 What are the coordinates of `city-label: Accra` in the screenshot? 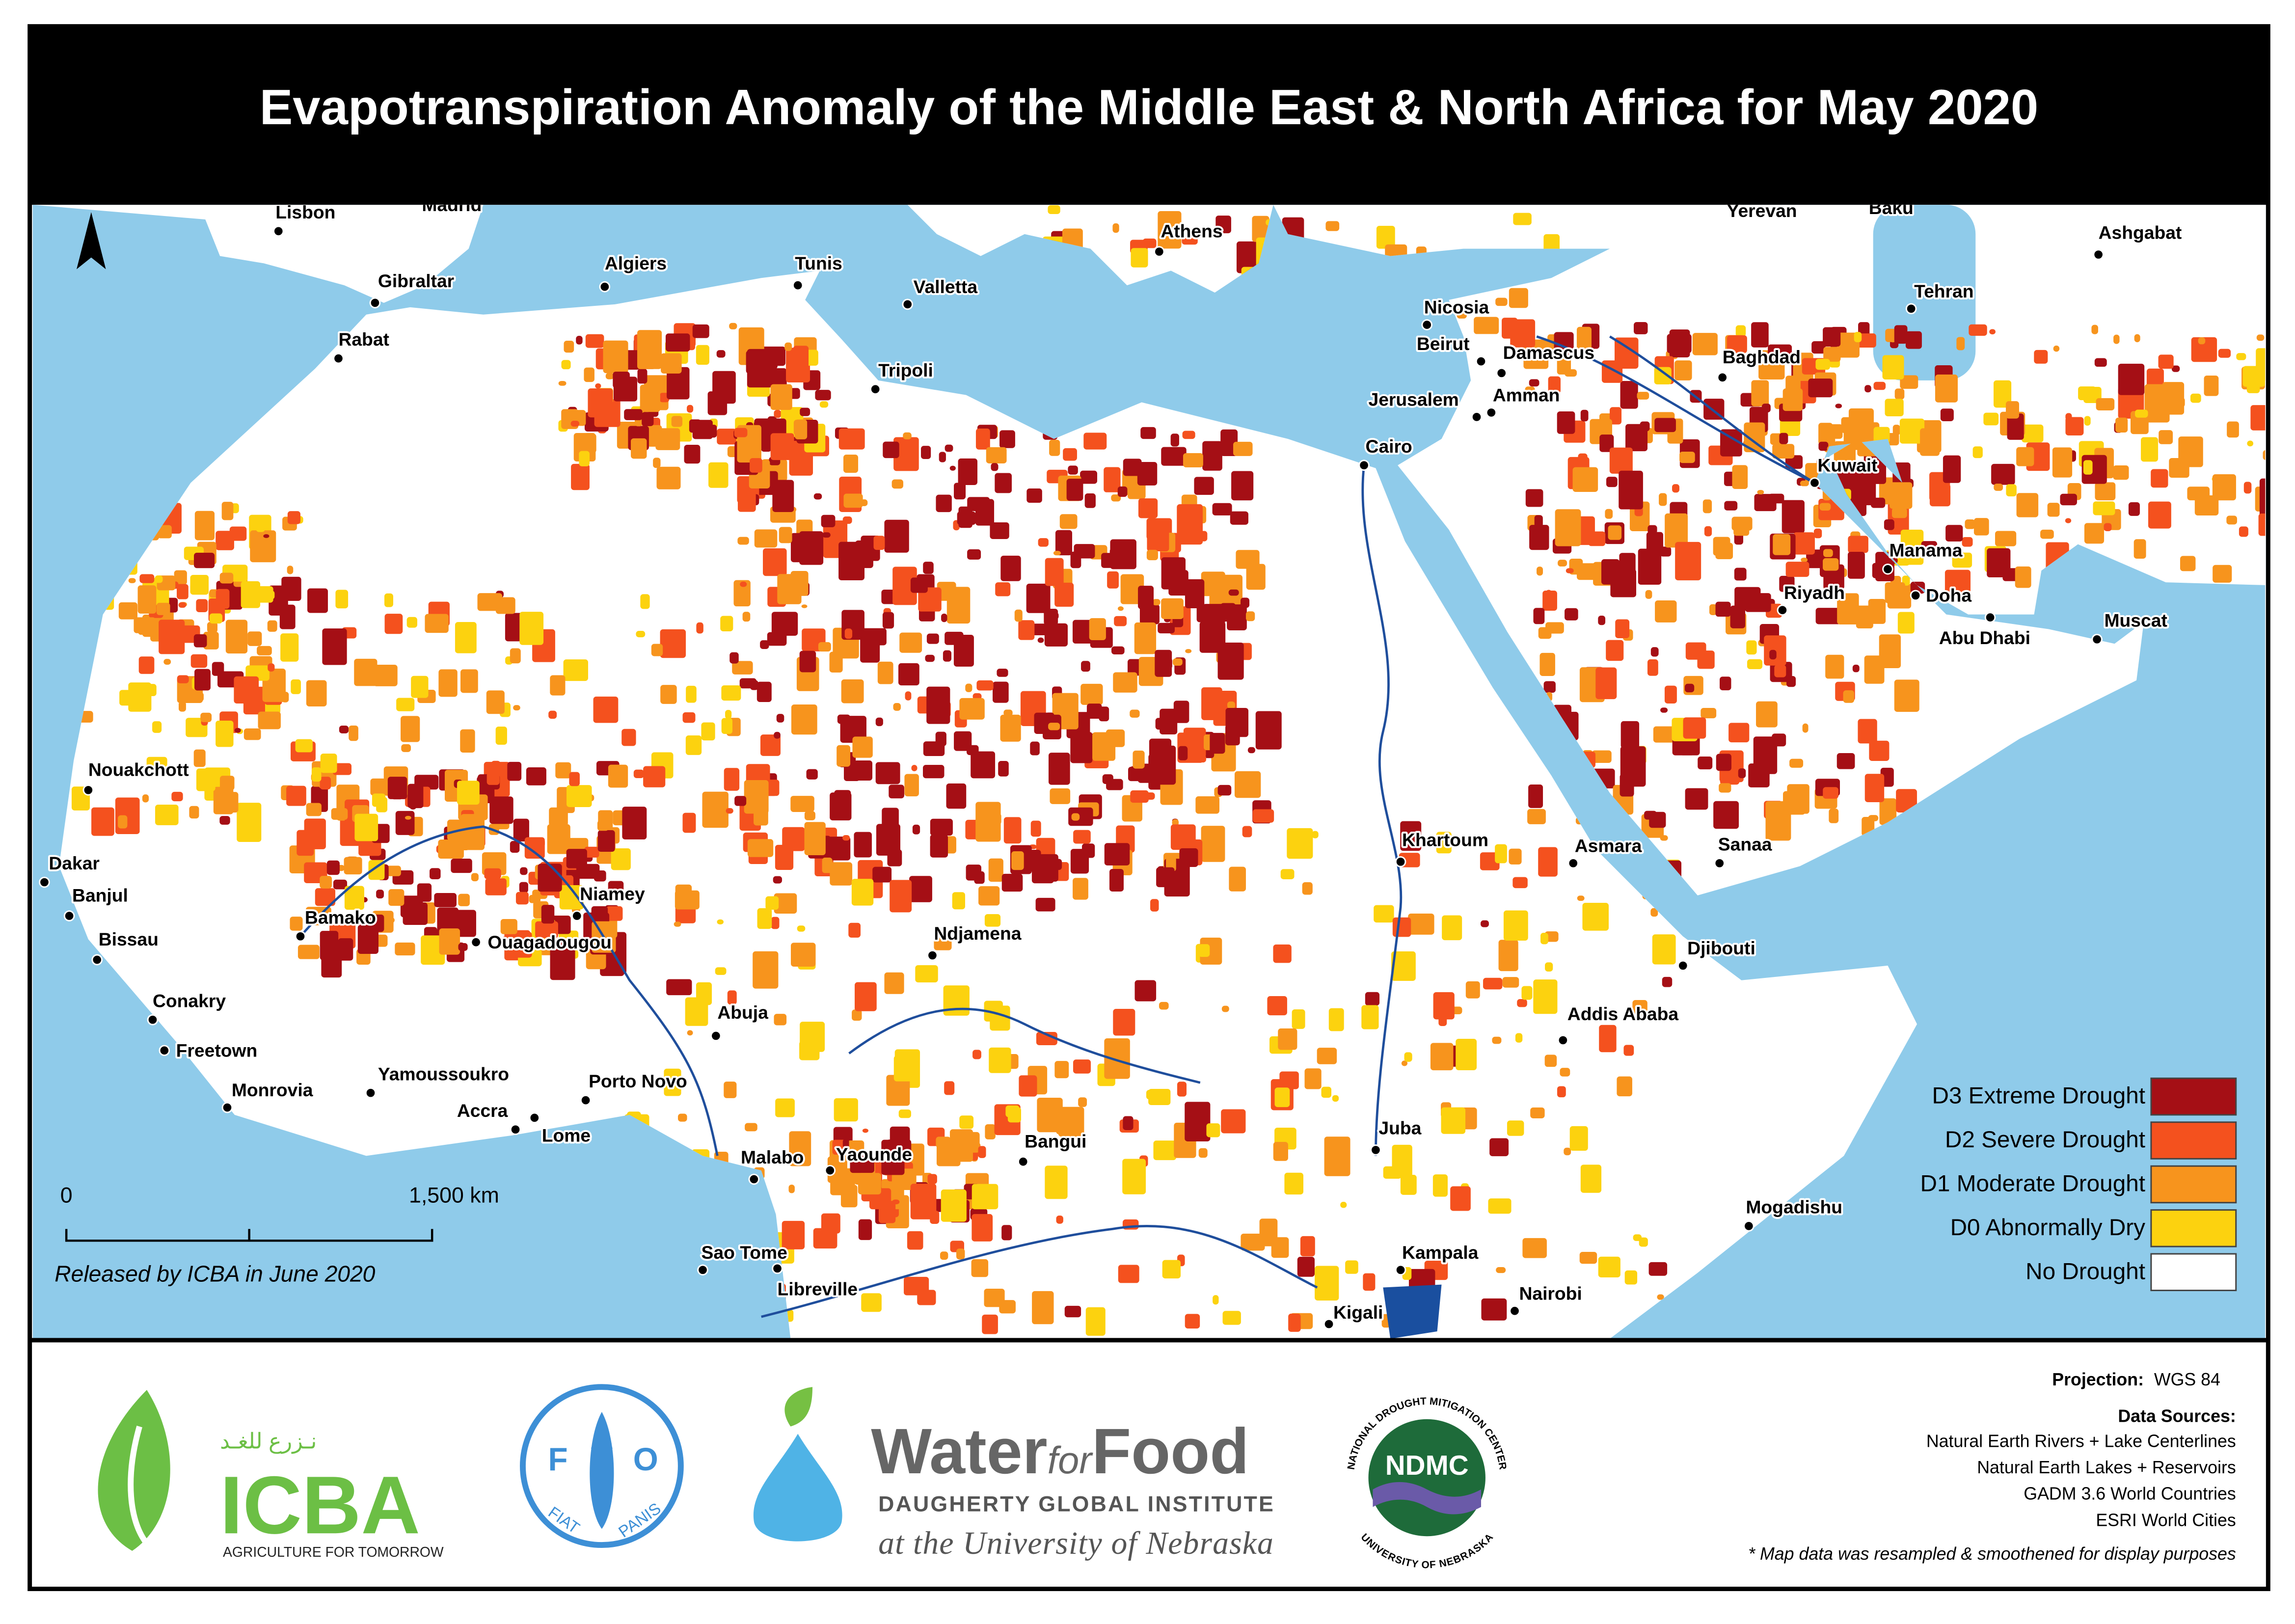 It's located at (483, 1110).